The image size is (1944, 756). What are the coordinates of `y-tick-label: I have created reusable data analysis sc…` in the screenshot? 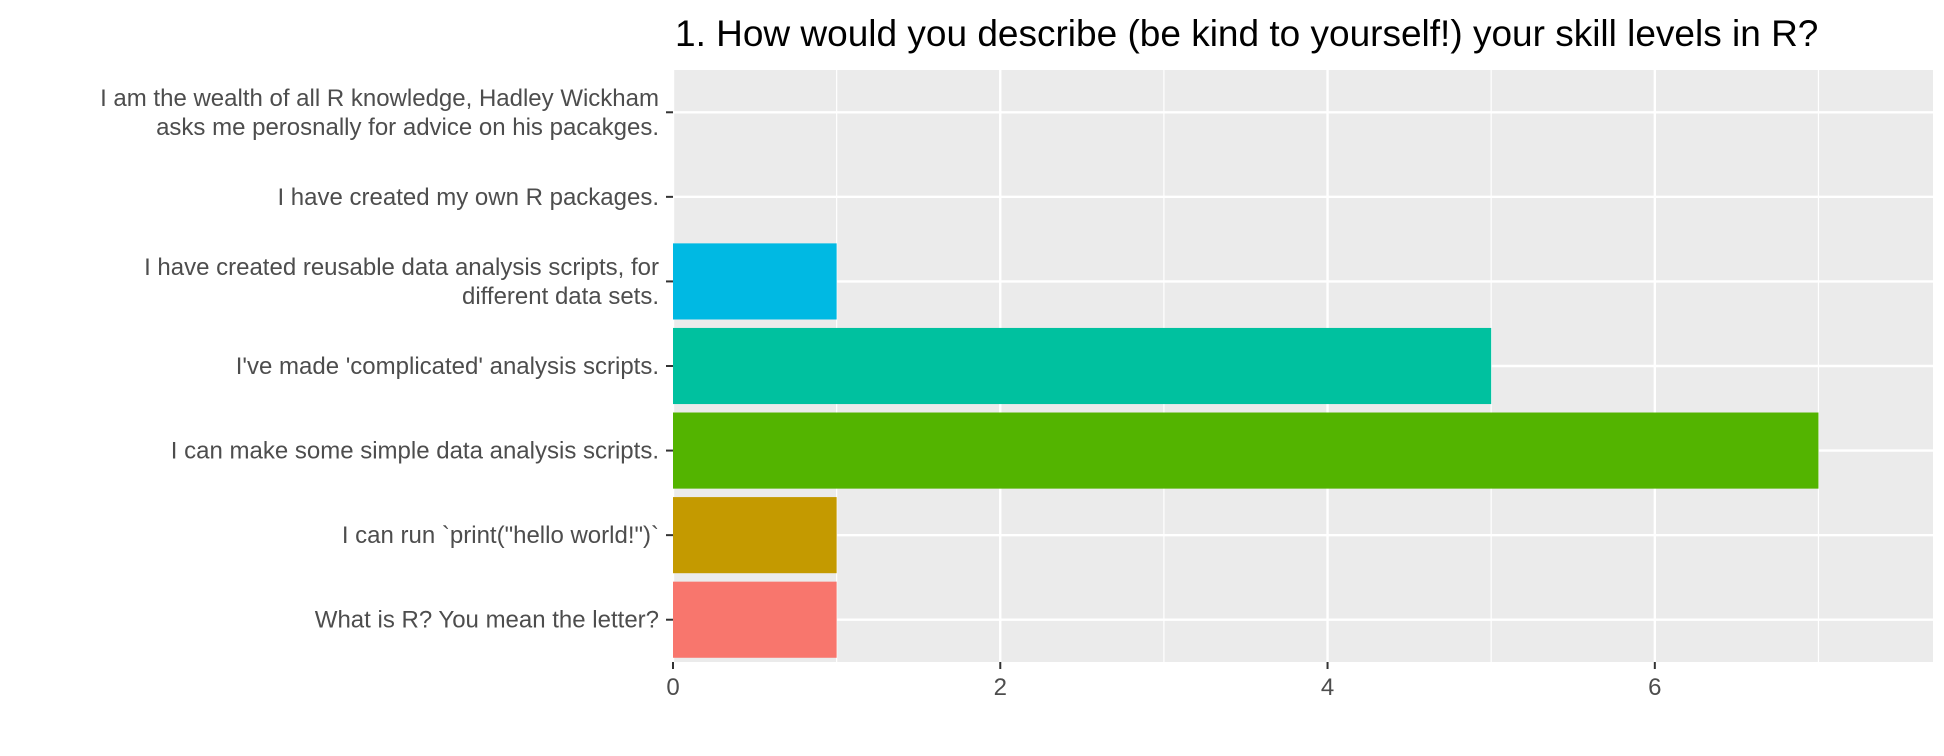 It's located at (401, 282).